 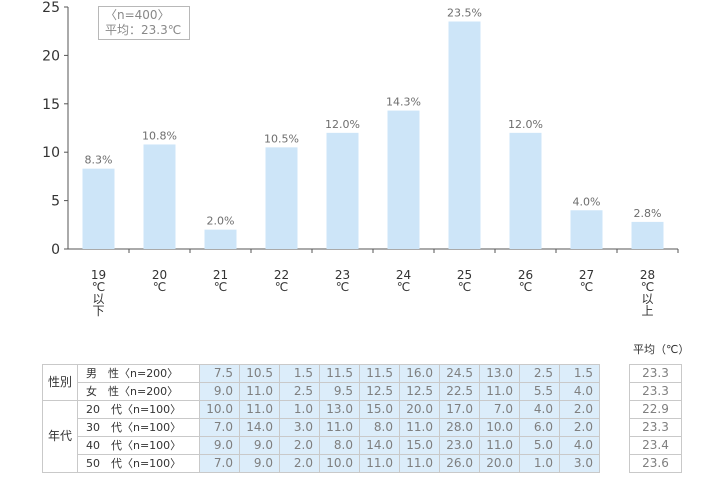 I want to click on x-category-label: 24, so click(x=403, y=275).